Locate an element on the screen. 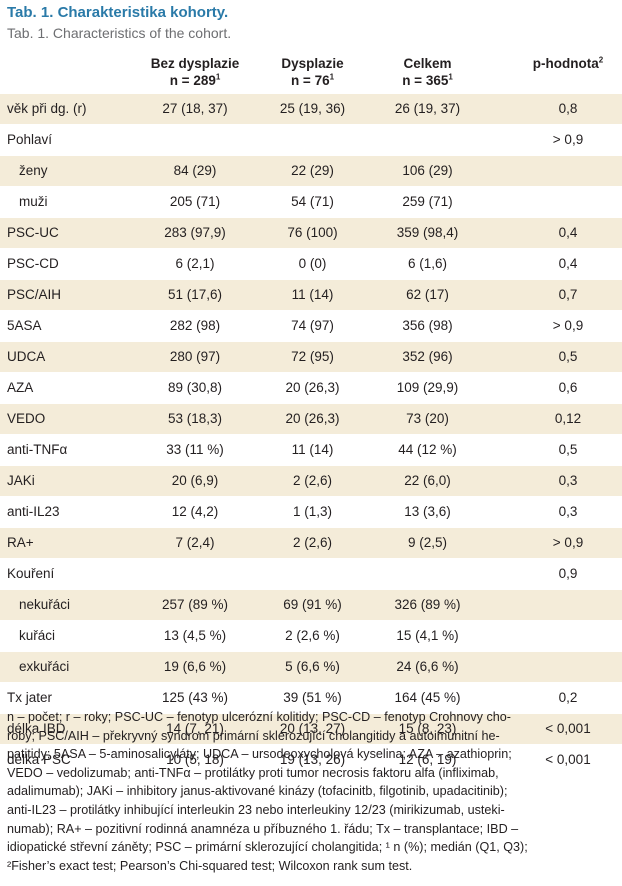 The height and width of the screenshot is (886, 622). row-label: PSC-CD is located at coordinates (33, 263).